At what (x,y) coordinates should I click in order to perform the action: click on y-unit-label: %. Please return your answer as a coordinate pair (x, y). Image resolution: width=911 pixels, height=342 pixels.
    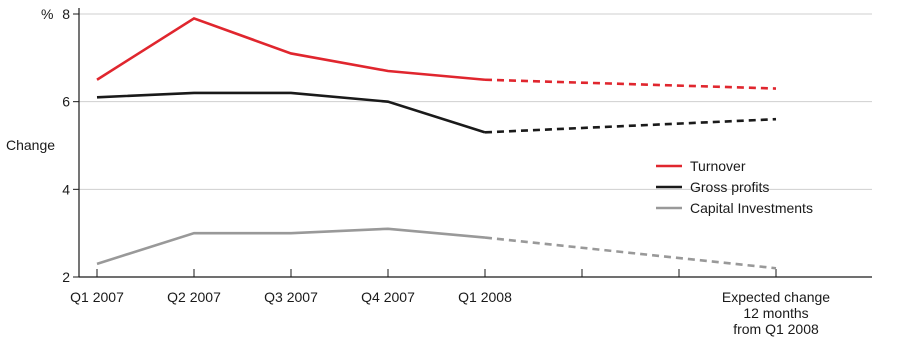
    Looking at the image, I should click on (47, 14).